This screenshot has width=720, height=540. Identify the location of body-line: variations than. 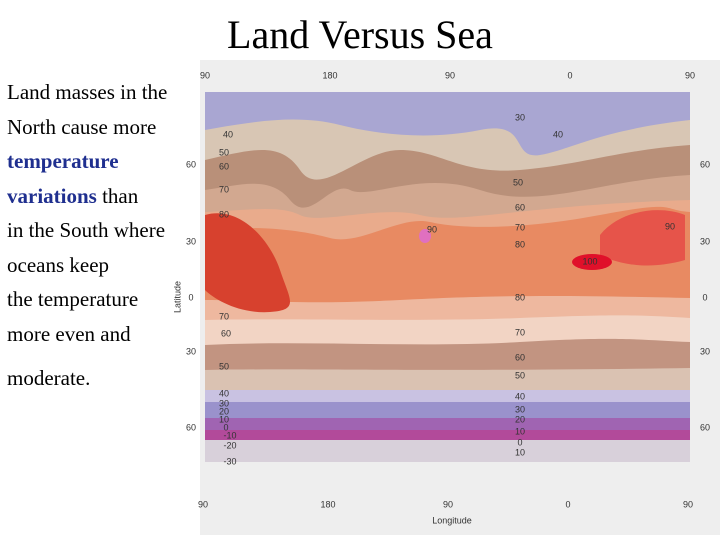
(87, 199).